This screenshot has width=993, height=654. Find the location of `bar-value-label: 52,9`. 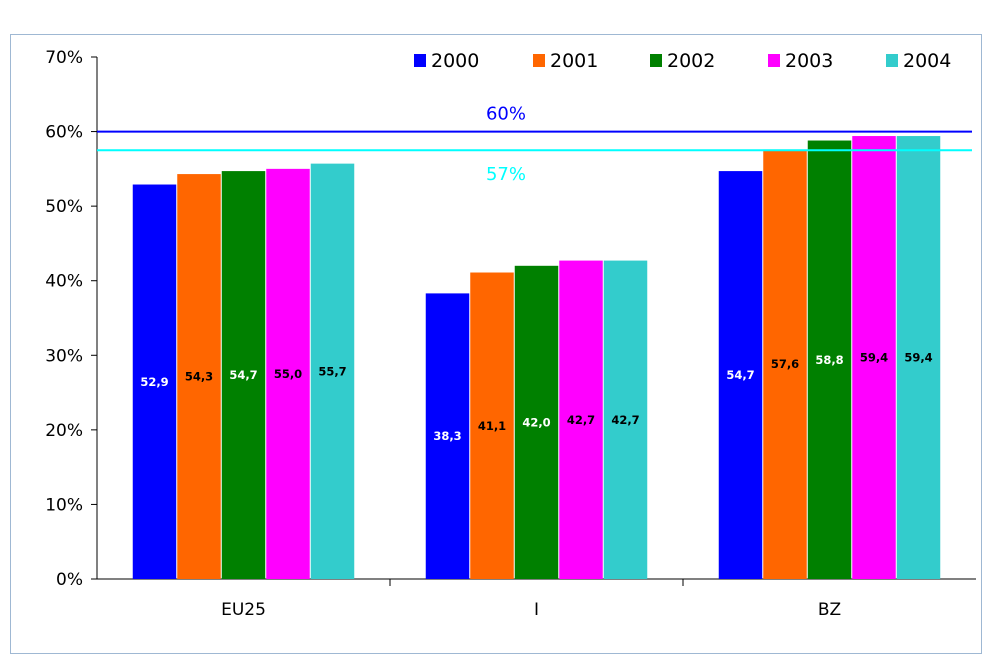

bar-value-label: 52,9 is located at coordinates (154, 382).